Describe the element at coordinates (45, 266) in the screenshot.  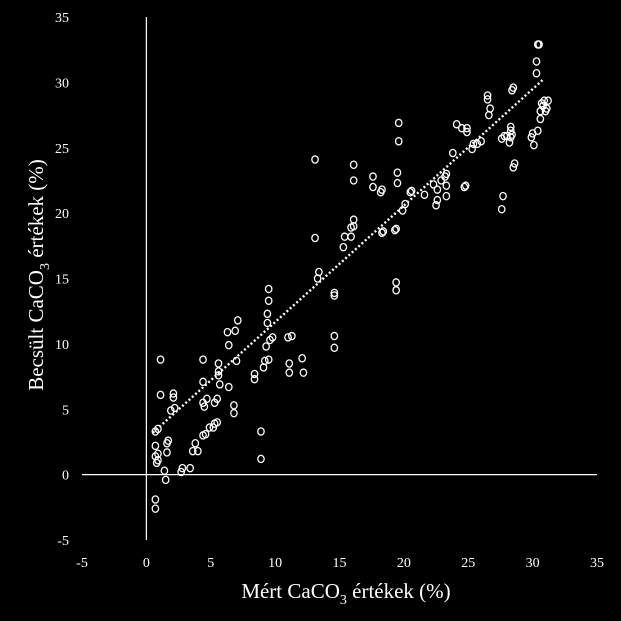
I see `y-axis-title-sub: 3` at that location.